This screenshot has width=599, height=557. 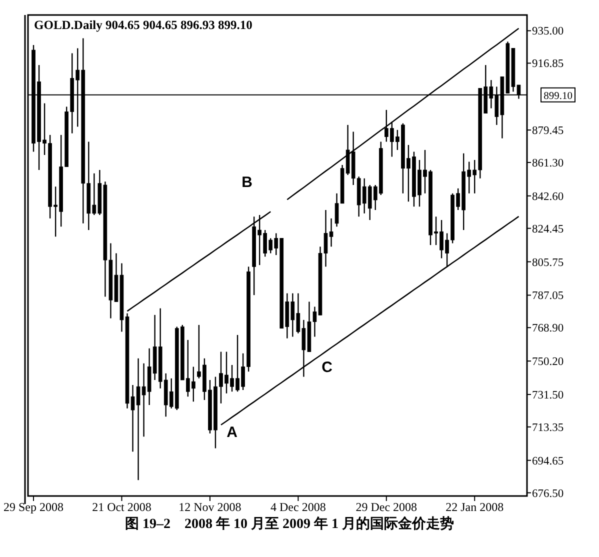 I want to click on x-tick-label: 21 Oct 2008, so click(x=122, y=507).